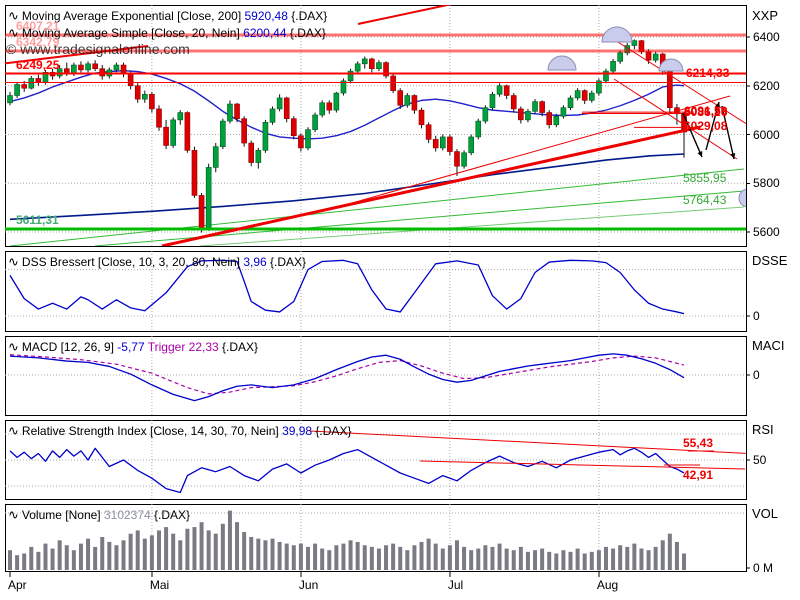 The image size is (800, 600). What do you see at coordinates (766, 183) in the screenshot?
I see `main-axis-tick: 5800` at bounding box center [766, 183].